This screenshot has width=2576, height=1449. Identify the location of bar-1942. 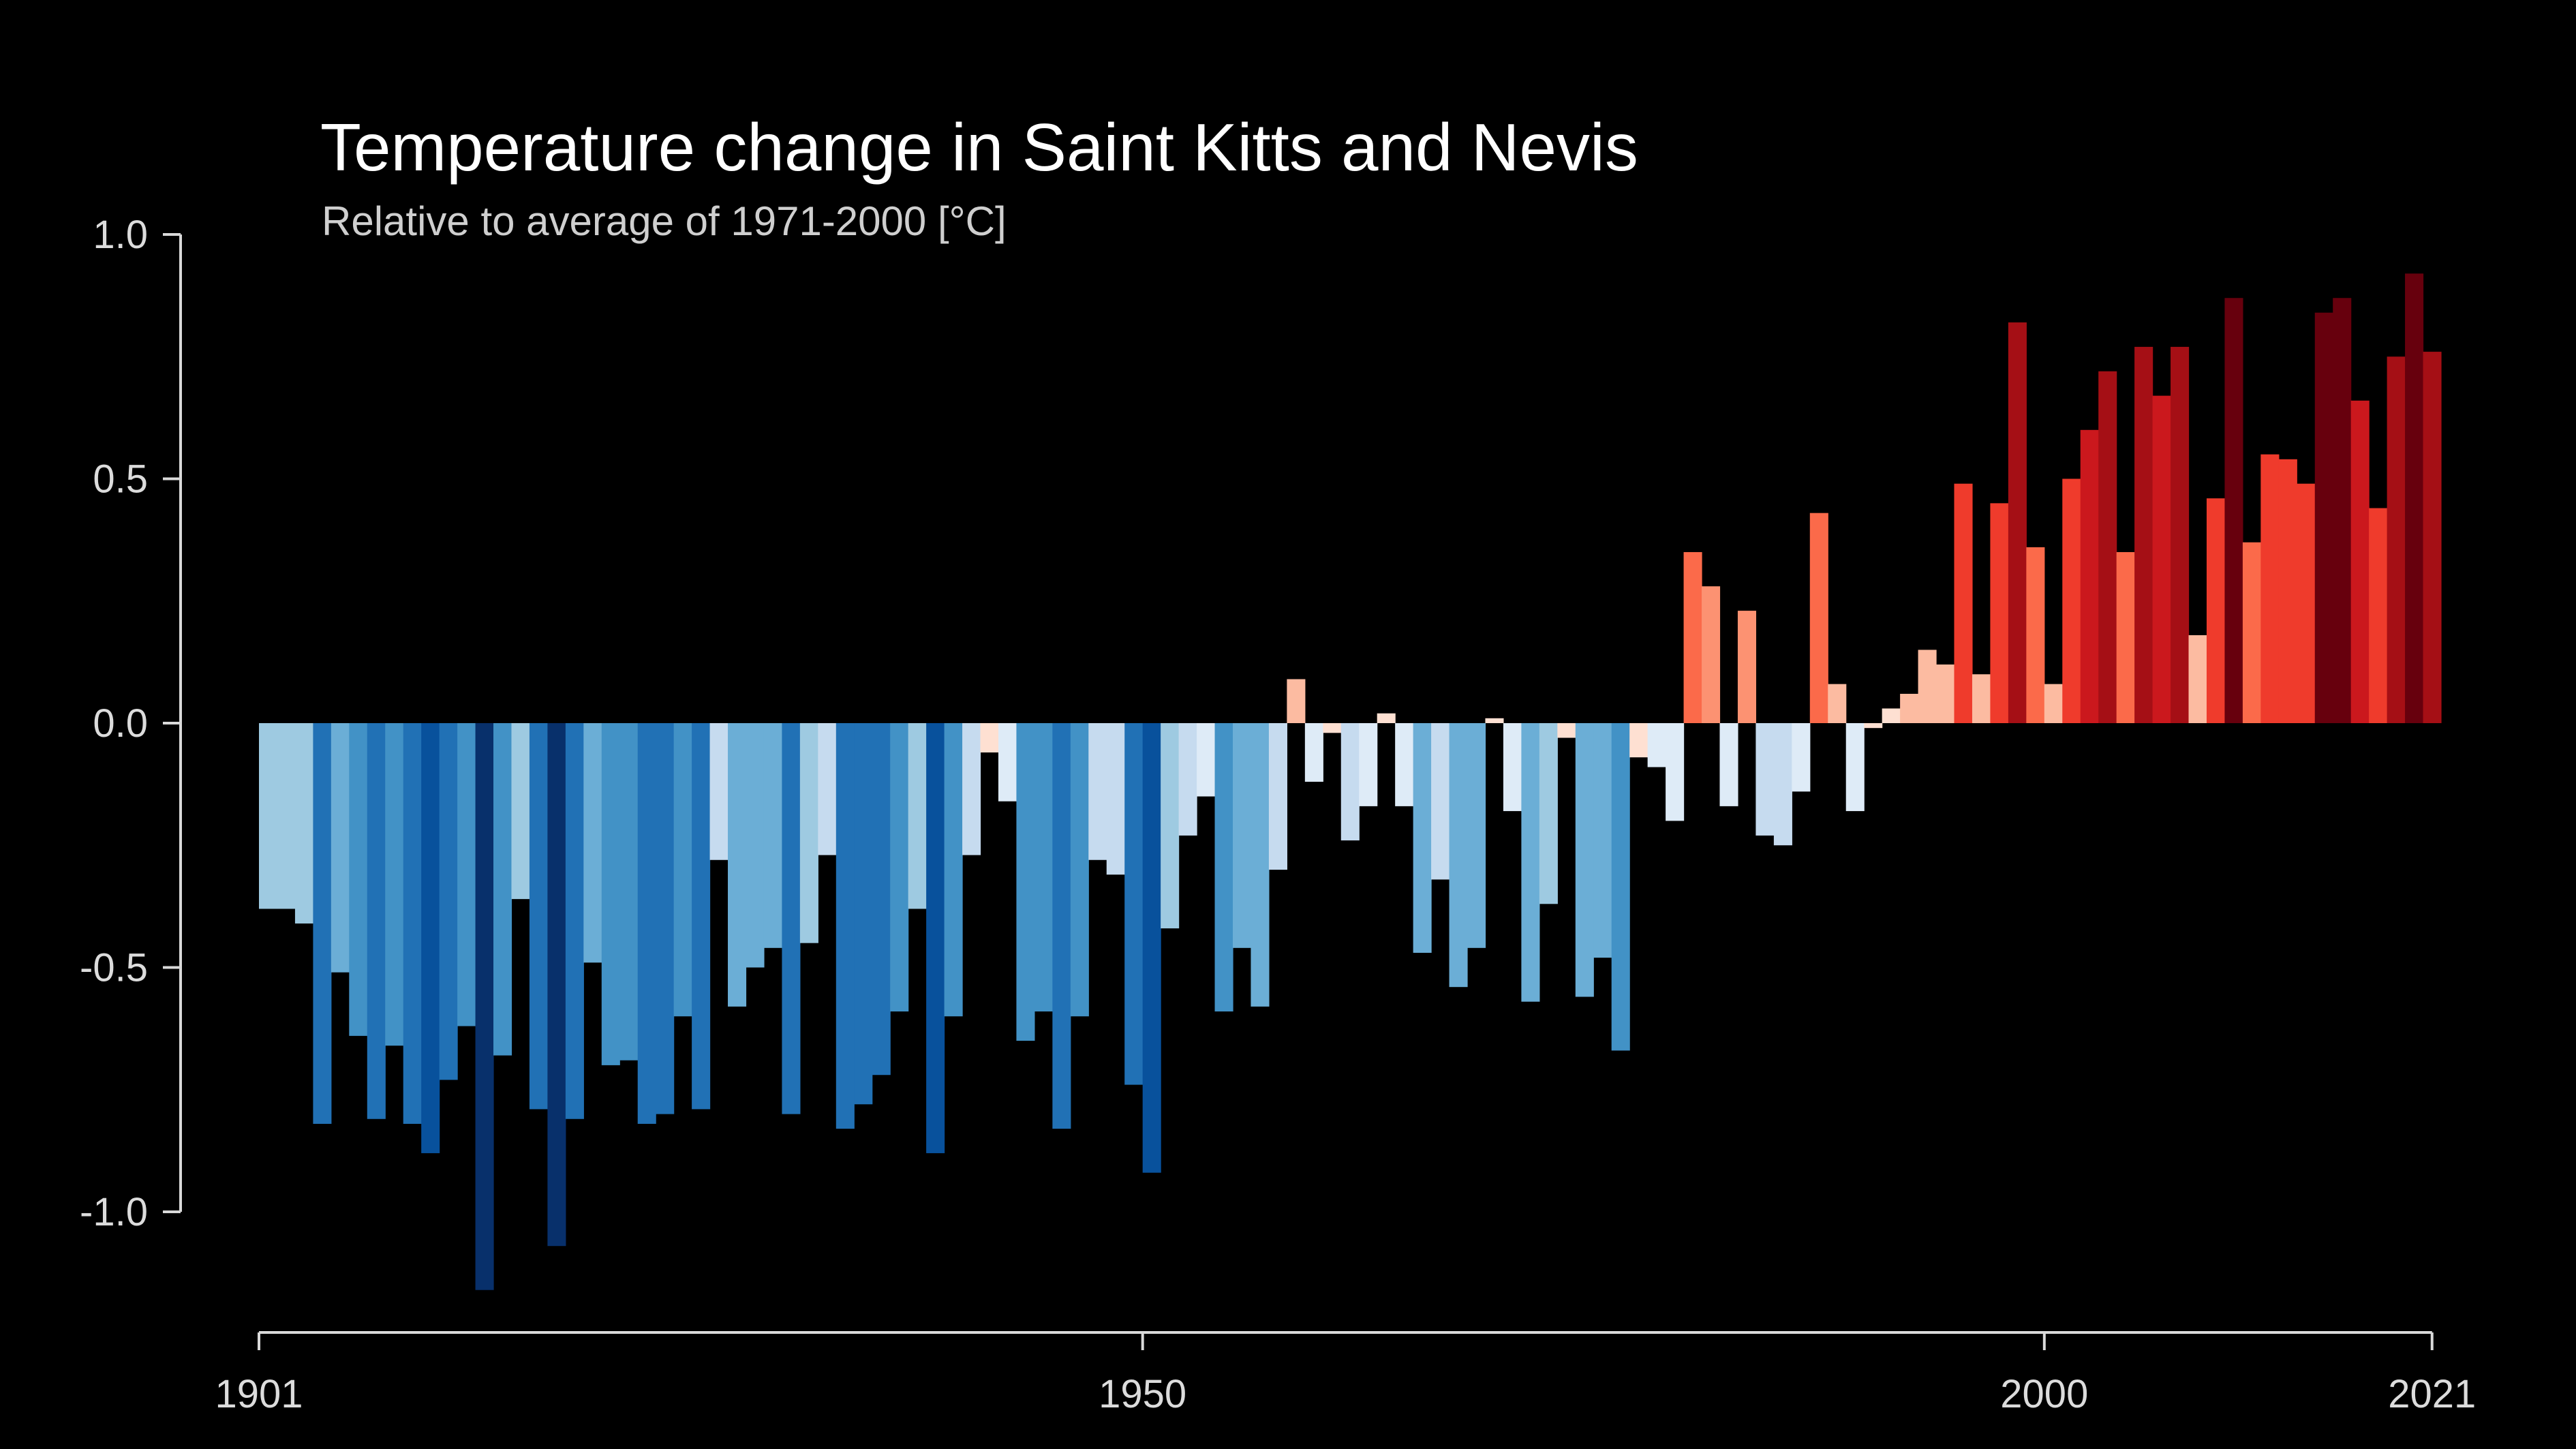
(1007, 762).